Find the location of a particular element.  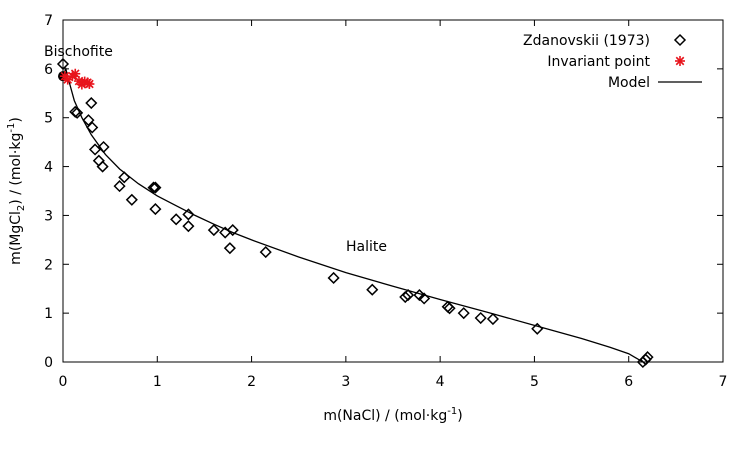

y-tick-label: 5 is located at coordinates (48, 119).